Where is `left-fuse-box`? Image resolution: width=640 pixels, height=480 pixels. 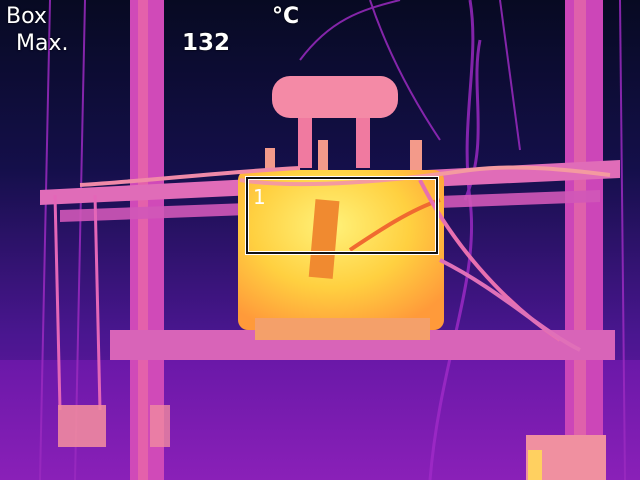
left-fuse-box is located at coordinates (82, 426).